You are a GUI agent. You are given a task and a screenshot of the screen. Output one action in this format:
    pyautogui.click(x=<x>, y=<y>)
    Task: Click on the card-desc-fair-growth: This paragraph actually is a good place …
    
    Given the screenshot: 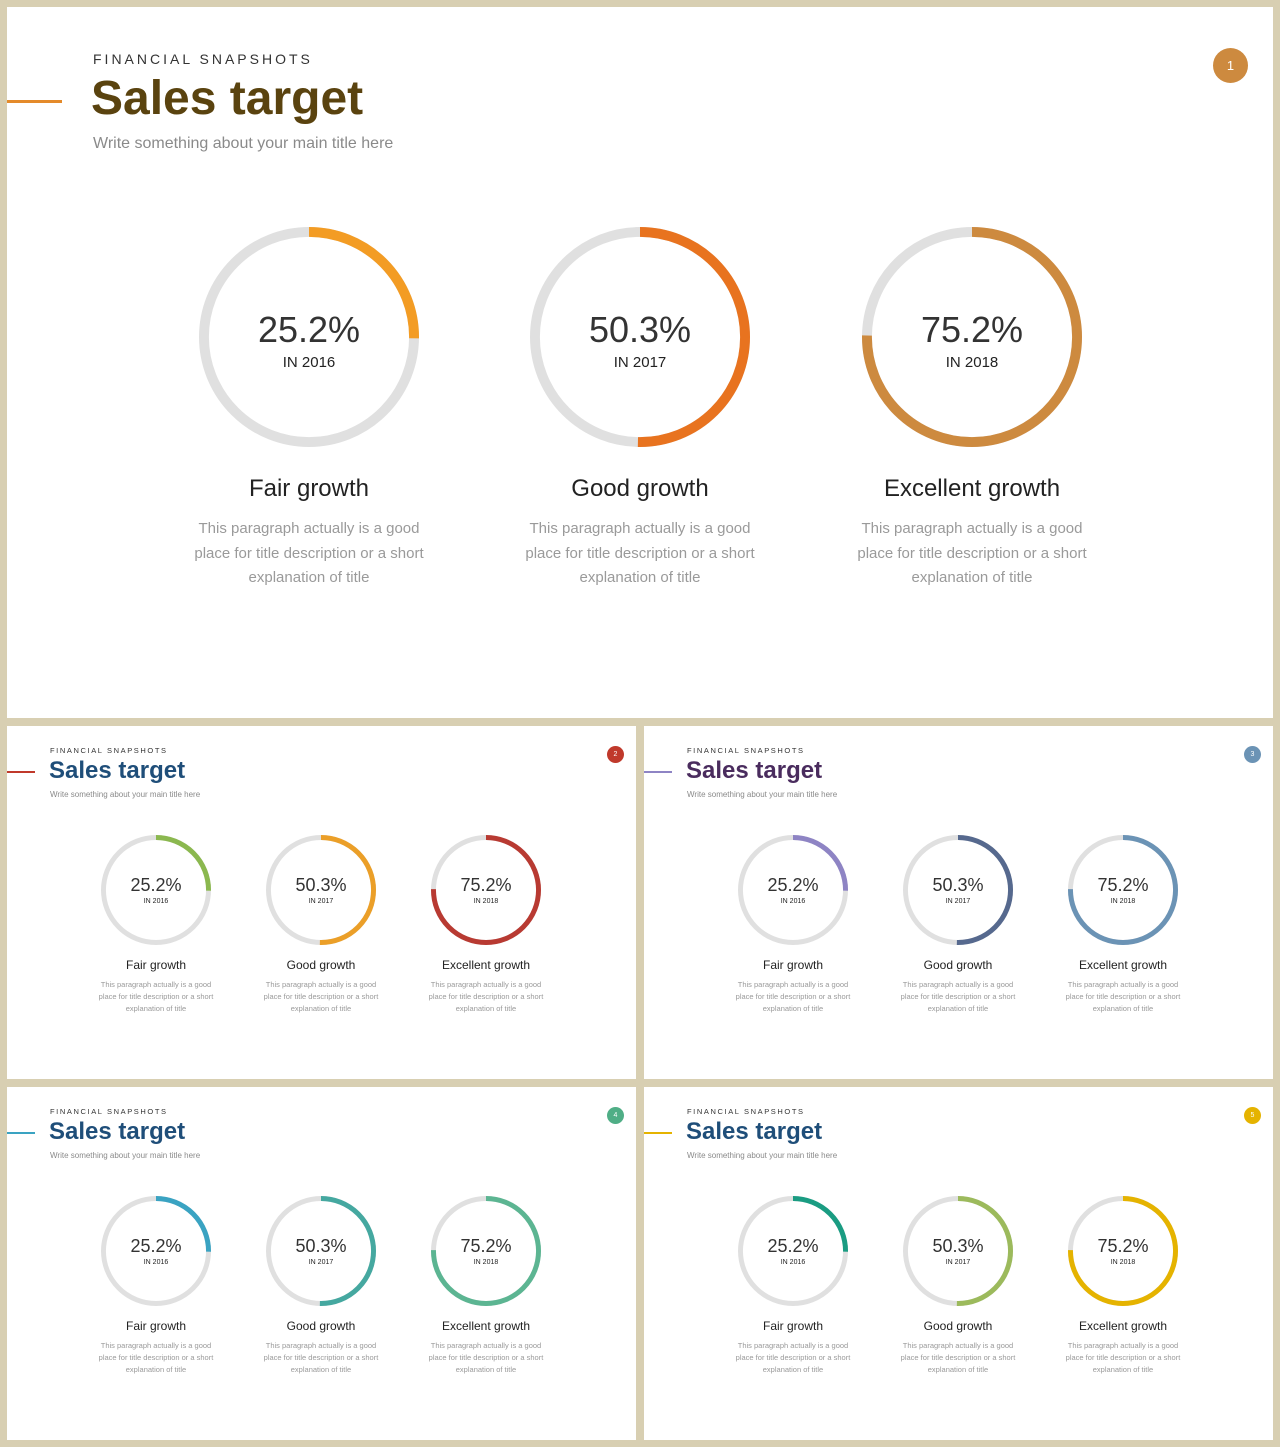 What is the action you would take?
    pyautogui.click(x=156, y=996)
    